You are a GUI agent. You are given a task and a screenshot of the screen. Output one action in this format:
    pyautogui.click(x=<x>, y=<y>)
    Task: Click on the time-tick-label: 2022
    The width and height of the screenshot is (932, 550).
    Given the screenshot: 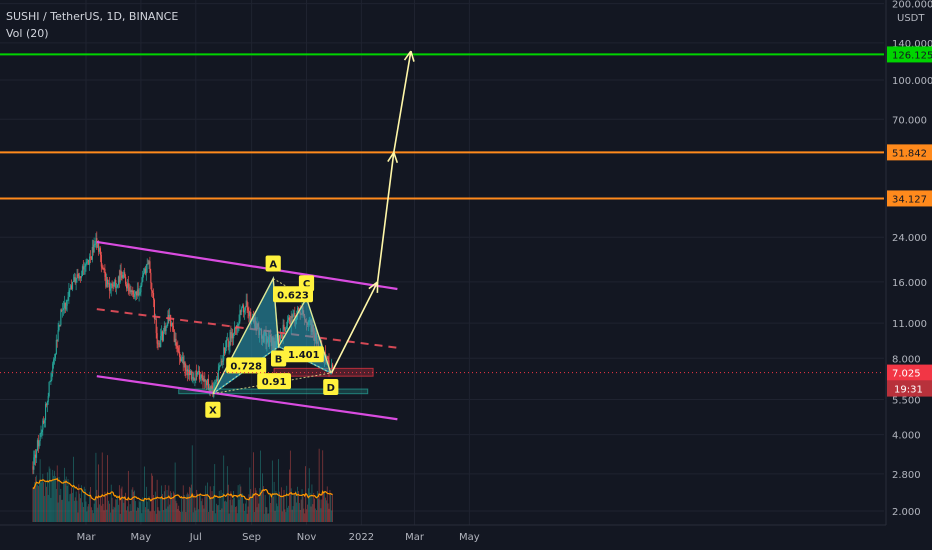 What is the action you would take?
    pyautogui.click(x=361, y=537)
    